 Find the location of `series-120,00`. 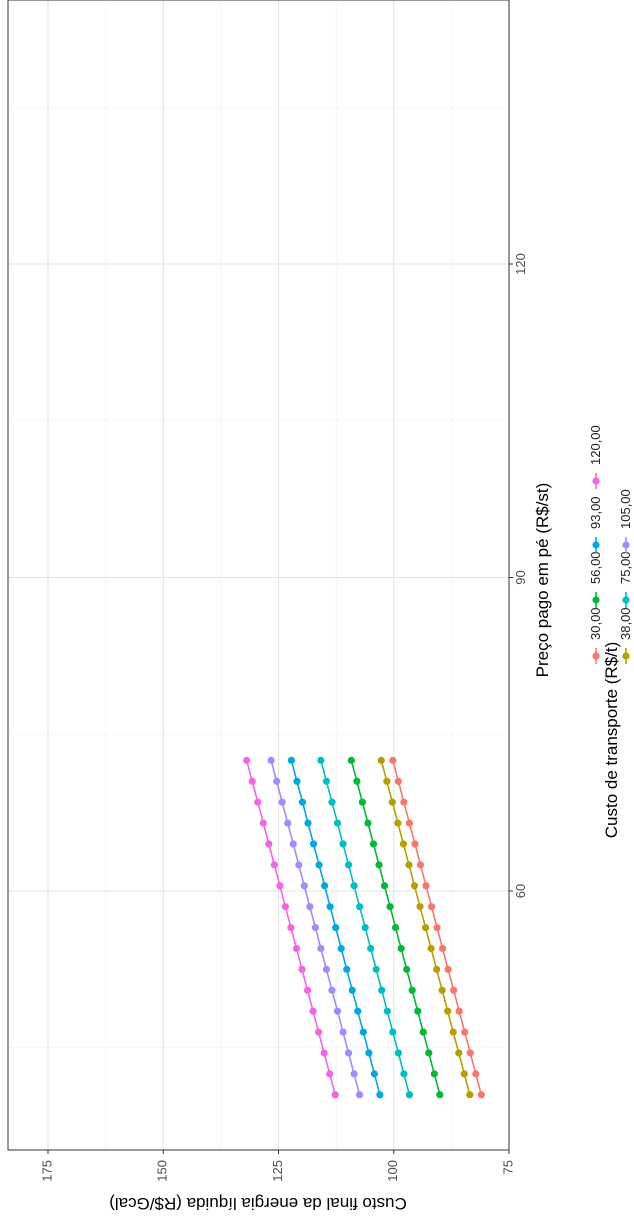

series-120,00 is located at coordinates (291, 927).